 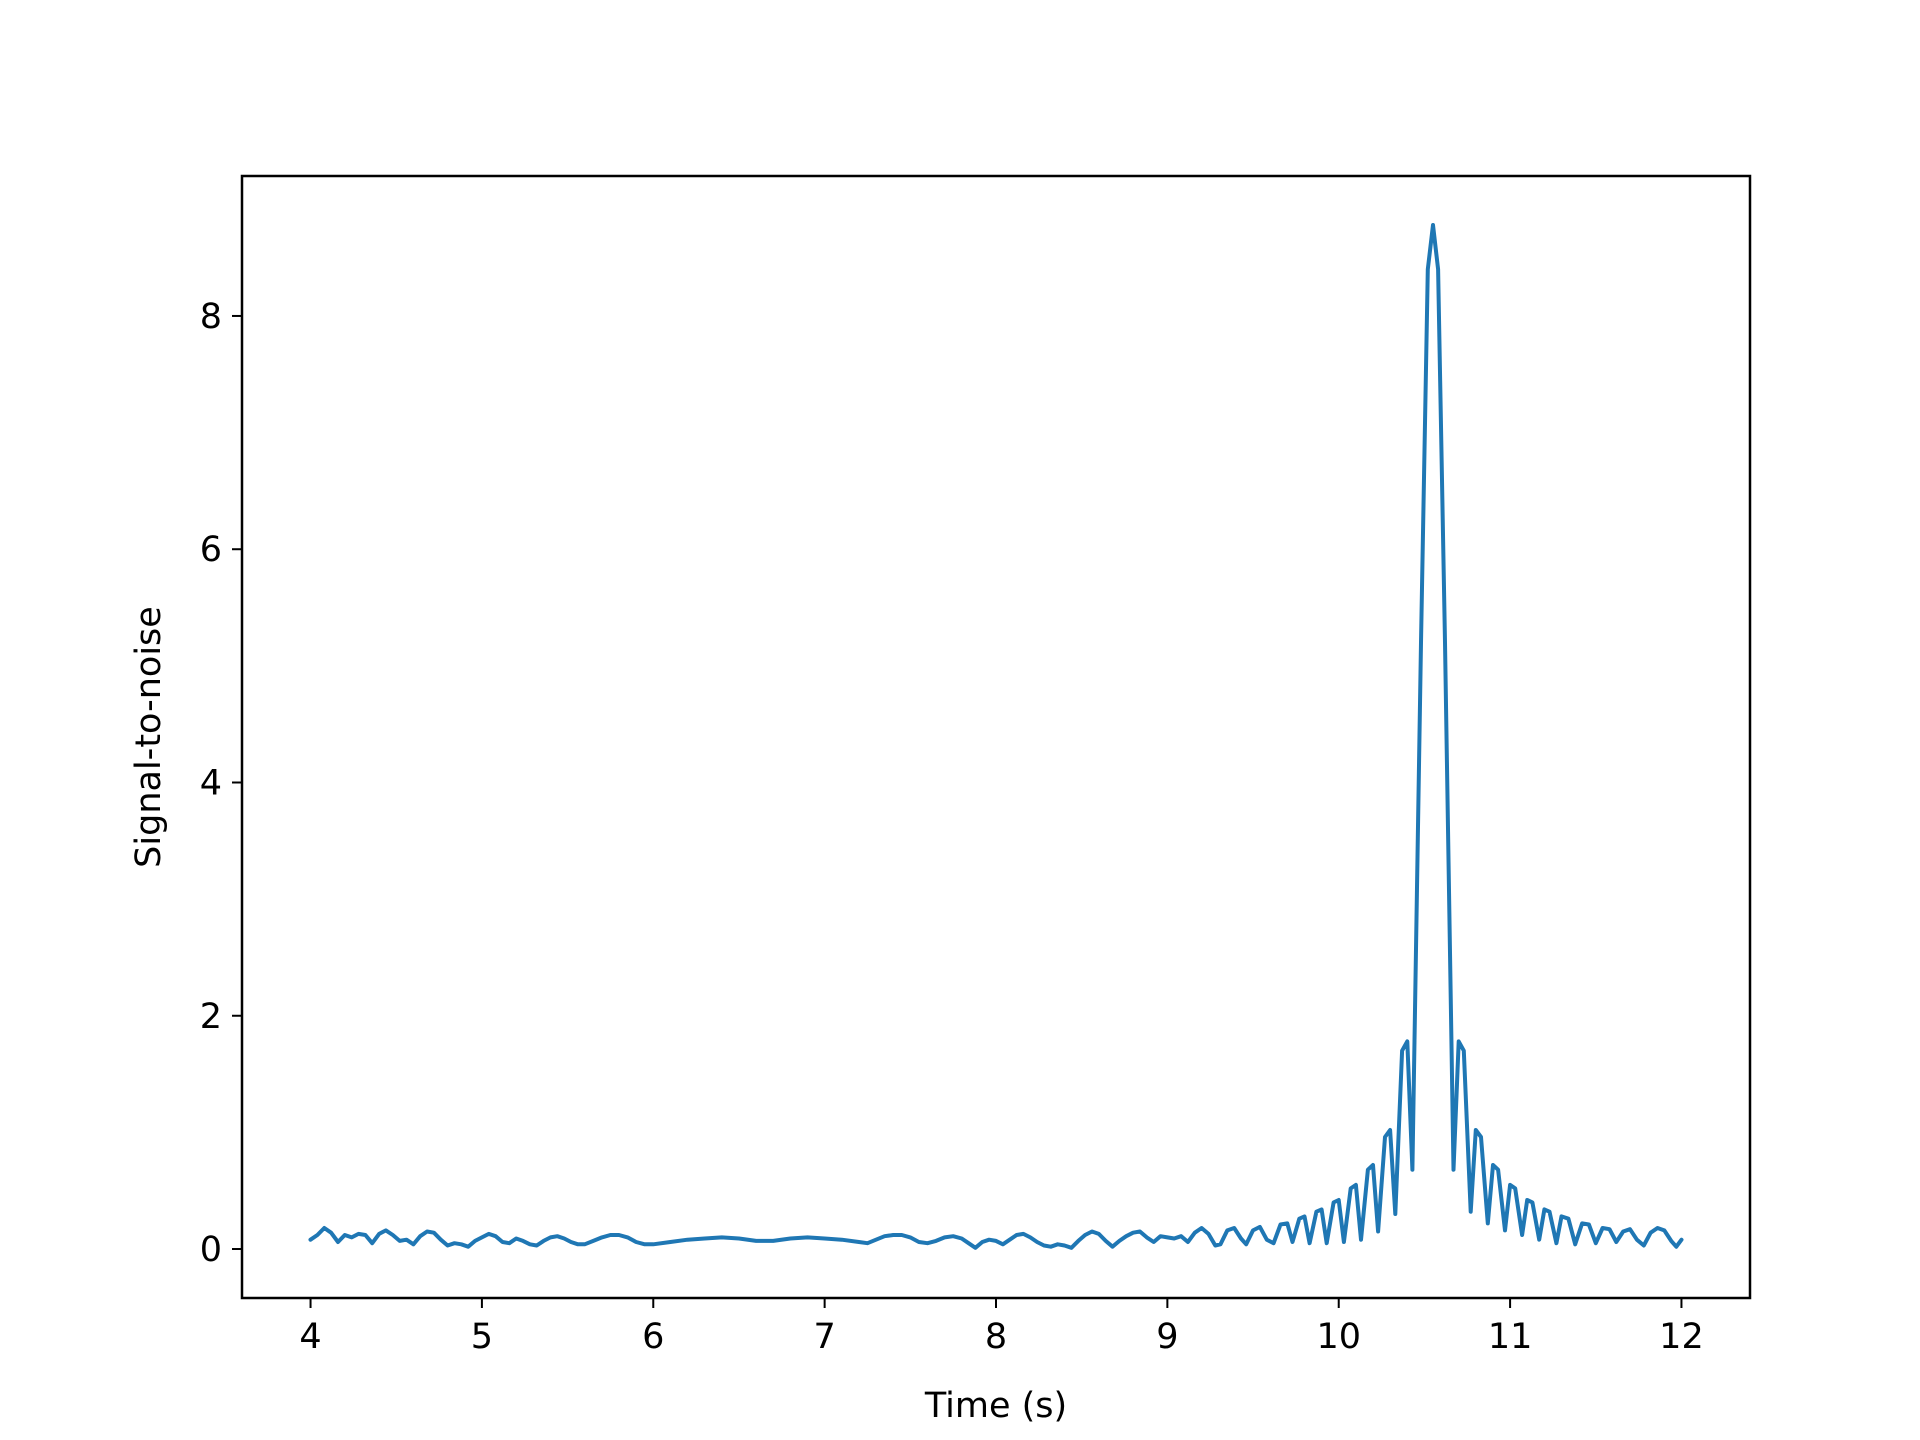 I want to click on x-tick-label: 10, so click(x=1338, y=1337).